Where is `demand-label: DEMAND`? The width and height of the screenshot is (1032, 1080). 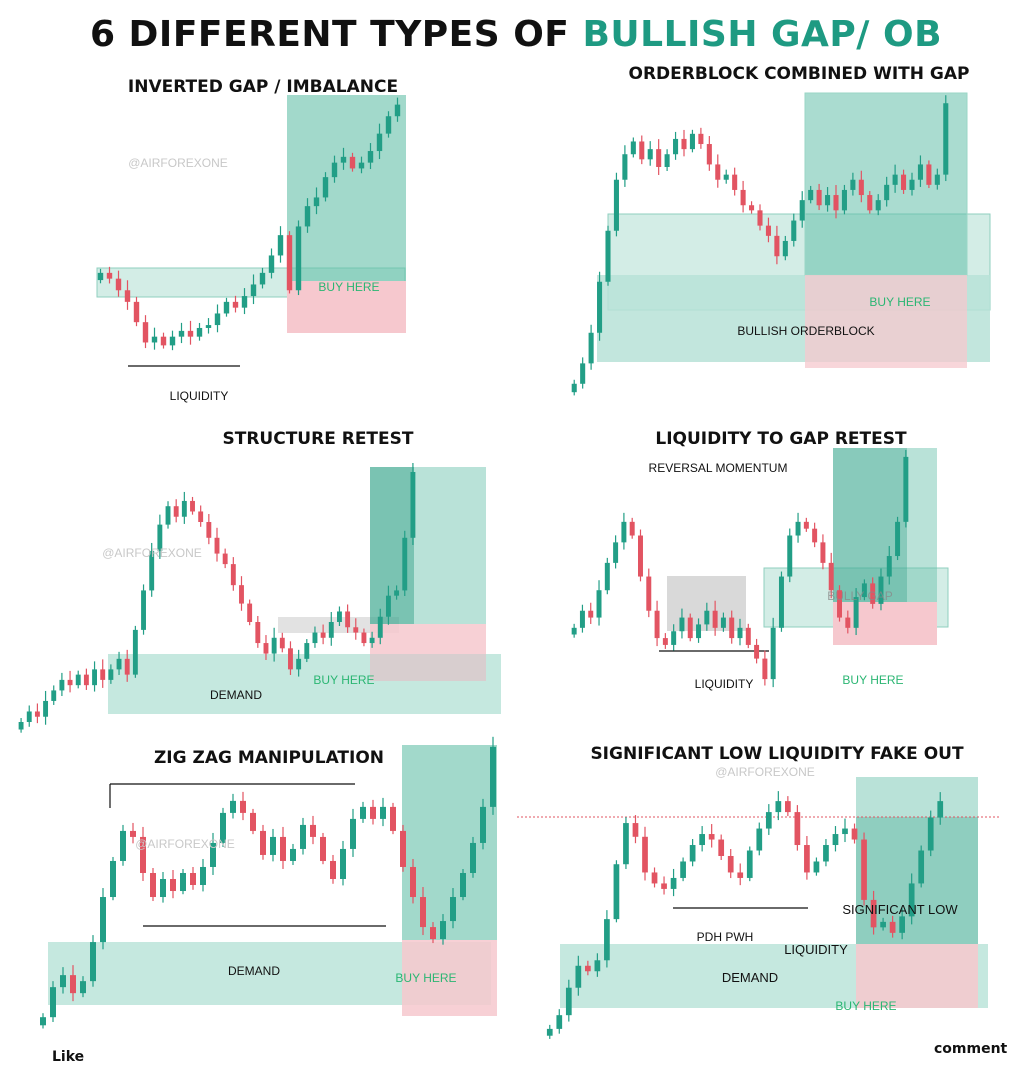 demand-label: DEMAND is located at coordinates (236, 695).